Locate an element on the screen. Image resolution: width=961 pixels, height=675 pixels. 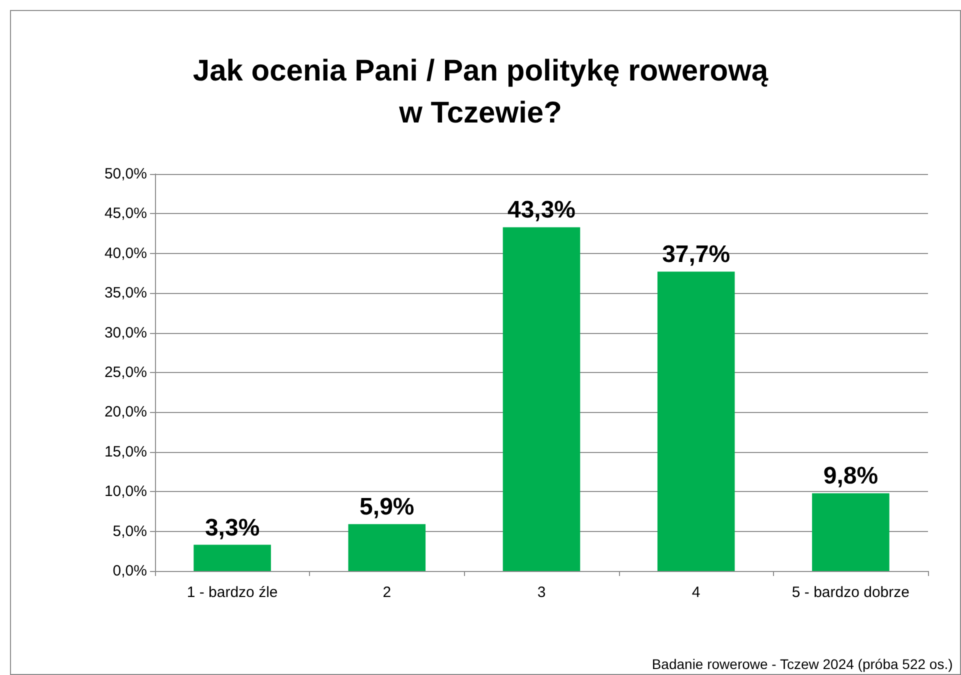
y-tick-label: 35,0% is located at coordinates (125, 293).